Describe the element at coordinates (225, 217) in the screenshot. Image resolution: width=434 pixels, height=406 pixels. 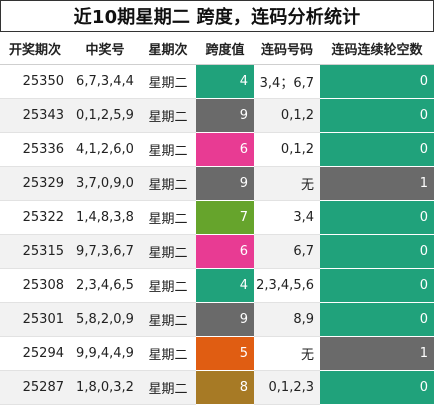
I see `span-cell: 7` at that location.